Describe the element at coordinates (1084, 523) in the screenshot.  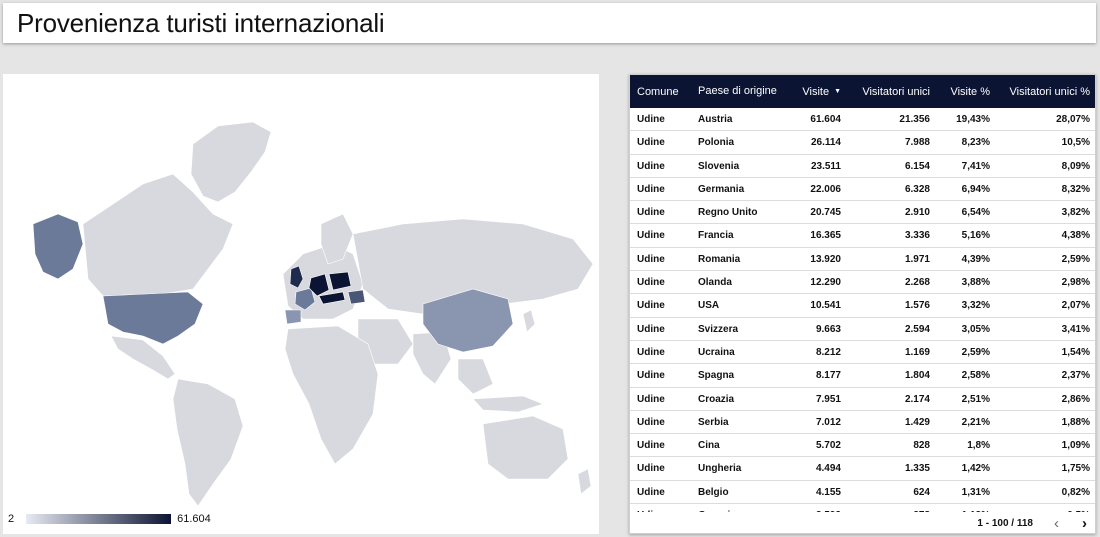
I see `next-page-icon: ›` at that location.